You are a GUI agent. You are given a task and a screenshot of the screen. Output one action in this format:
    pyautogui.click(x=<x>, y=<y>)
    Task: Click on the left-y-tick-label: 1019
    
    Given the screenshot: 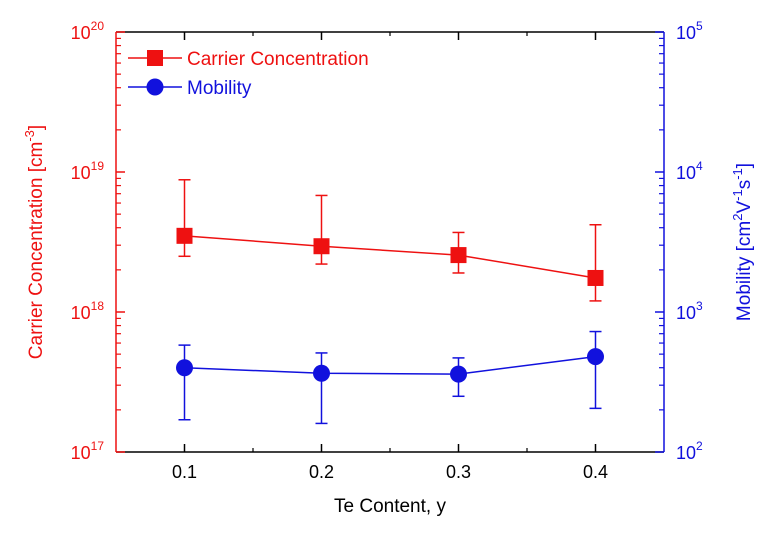 What is the action you would take?
    pyautogui.click(x=88, y=171)
    